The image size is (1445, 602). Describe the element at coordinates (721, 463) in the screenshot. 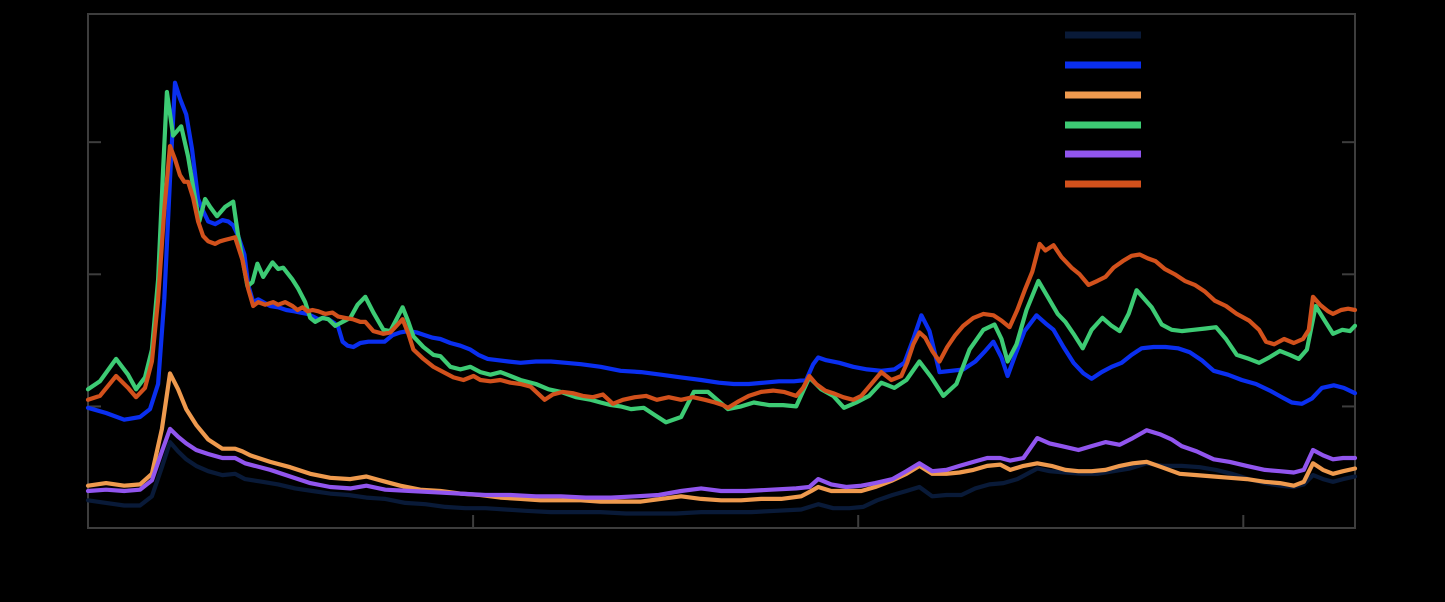

I see `series-line-purple` at that location.